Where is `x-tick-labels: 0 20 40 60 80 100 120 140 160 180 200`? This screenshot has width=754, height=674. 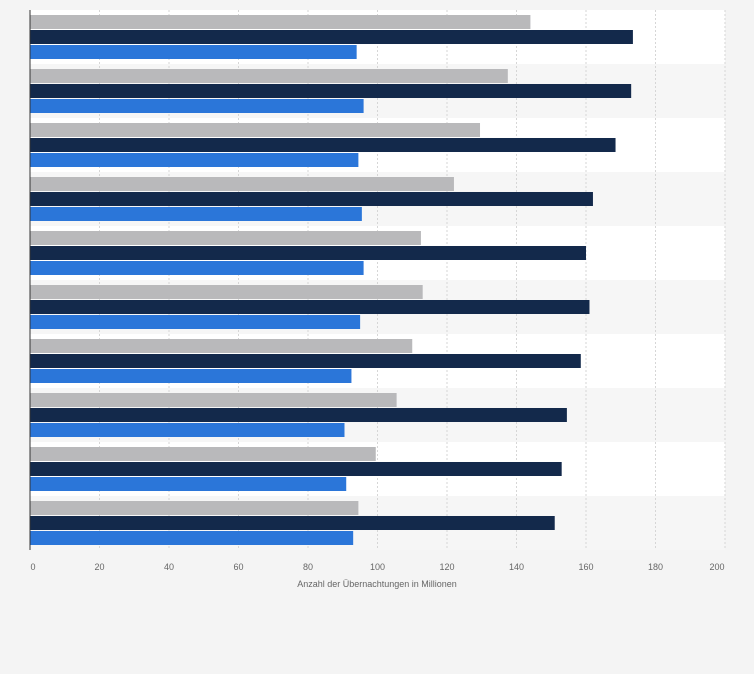
x-tick-labels: 0 20 40 60 80 100 120 140 160 180 200 is located at coordinates (377, 567).